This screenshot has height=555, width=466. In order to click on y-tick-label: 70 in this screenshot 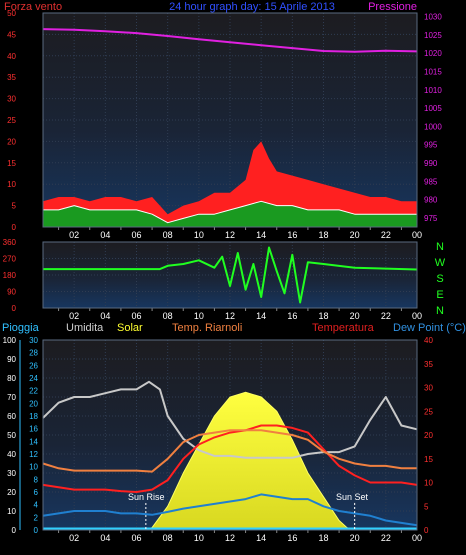, I will do `click(11, 397)`.